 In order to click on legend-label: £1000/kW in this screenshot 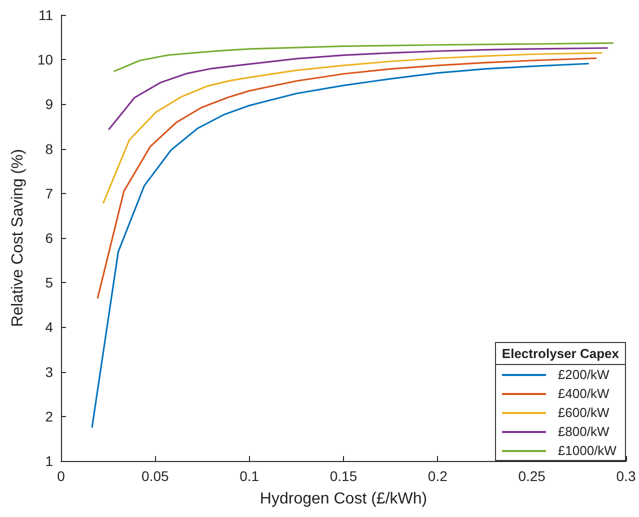, I will do `click(587, 450)`.